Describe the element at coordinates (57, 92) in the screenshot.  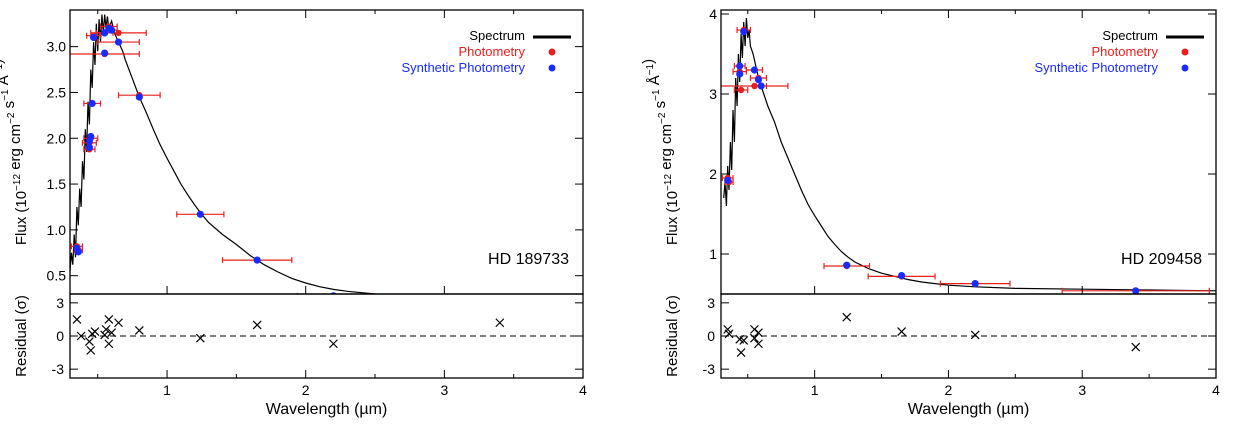
I see `y-tick-label: 2.5` at that location.